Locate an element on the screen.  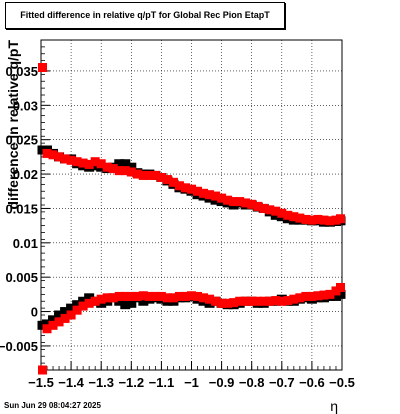
y-tick-label: 0.005 is located at coordinates (21, 277).